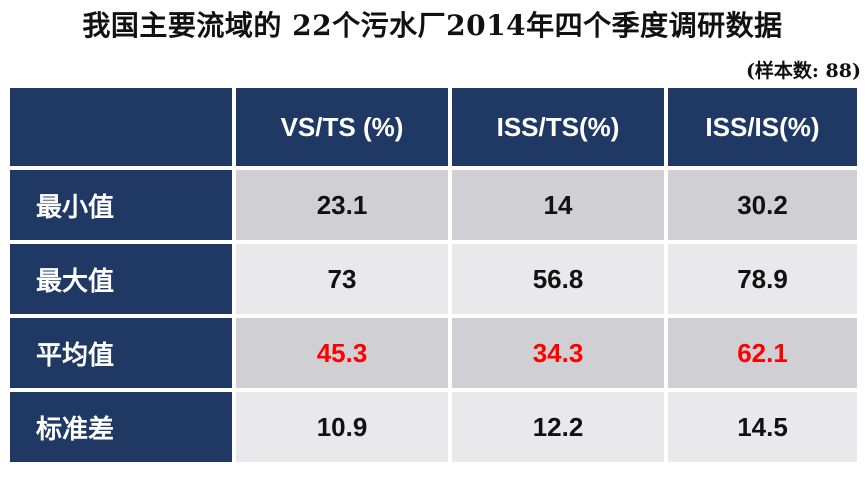  Describe the element at coordinates (762, 279) in the screenshot. I see `table-cell: 78.9` at that location.